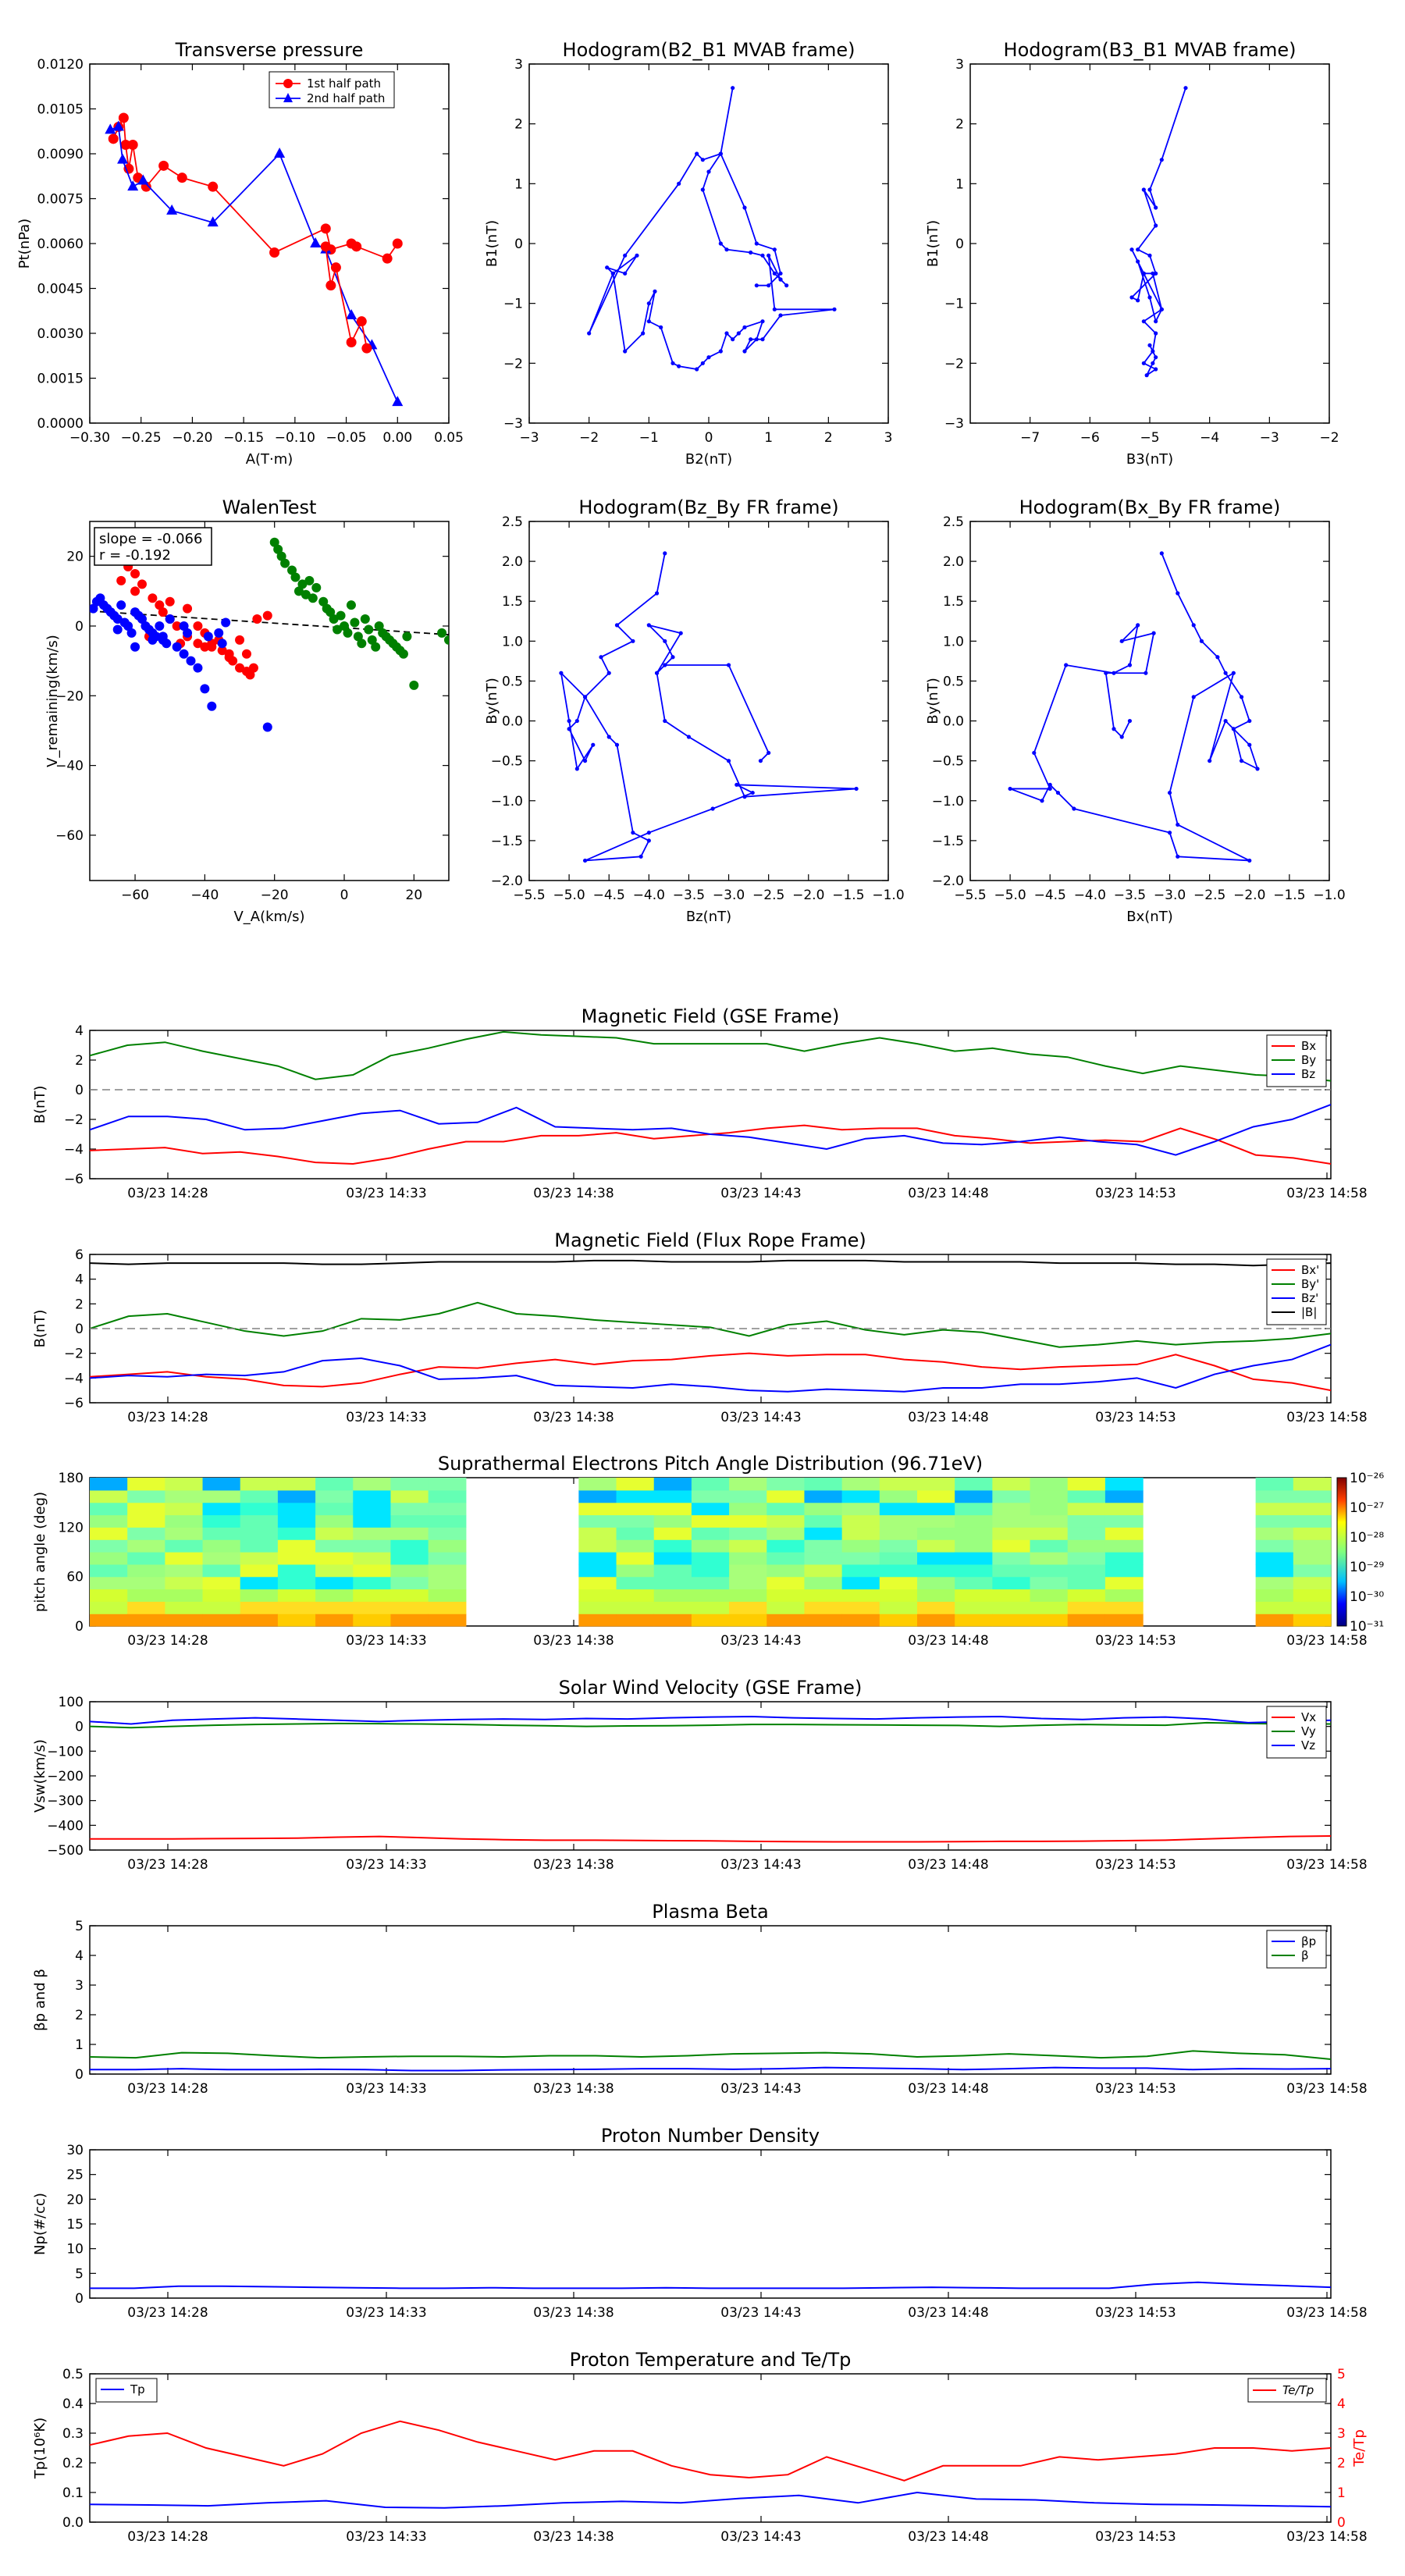 The height and width of the screenshot is (2576, 1405). What do you see at coordinates (60, 424) in the screenshot?
I see `tick-label: 0.0000` at bounding box center [60, 424].